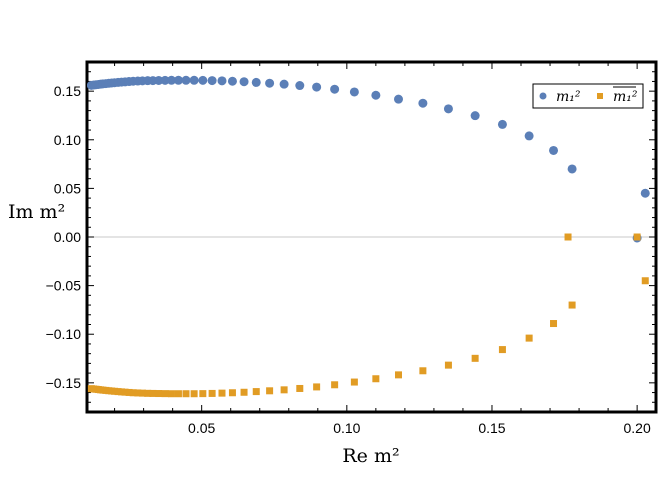 This screenshot has height=498, width=664. I want to click on y-axis-label: Im m², so click(36, 212).